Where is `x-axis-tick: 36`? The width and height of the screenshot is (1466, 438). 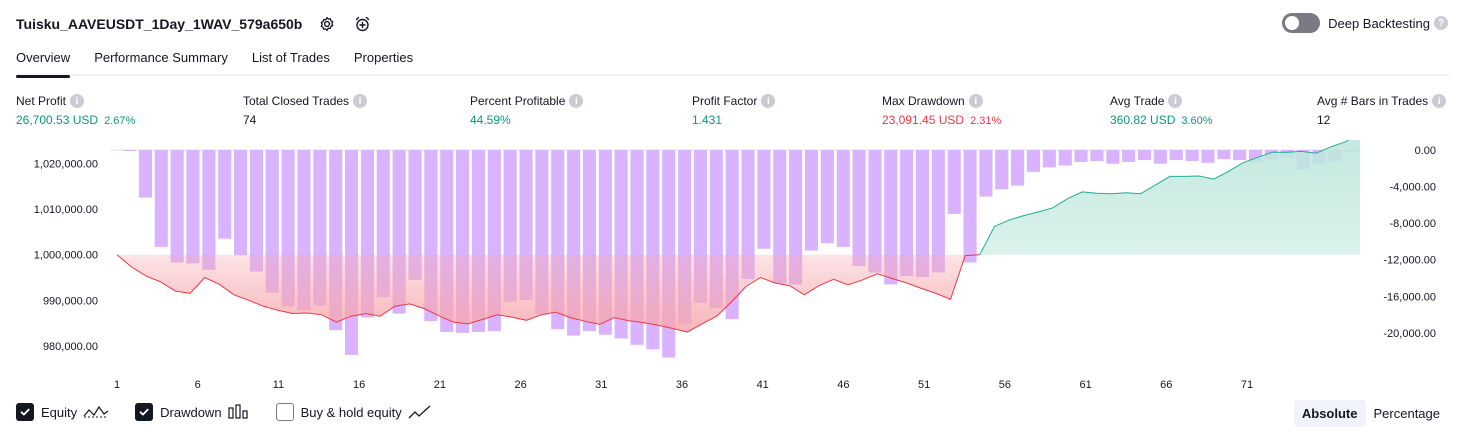 x-axis-tick: 36 is located at coordinates (682, 384).